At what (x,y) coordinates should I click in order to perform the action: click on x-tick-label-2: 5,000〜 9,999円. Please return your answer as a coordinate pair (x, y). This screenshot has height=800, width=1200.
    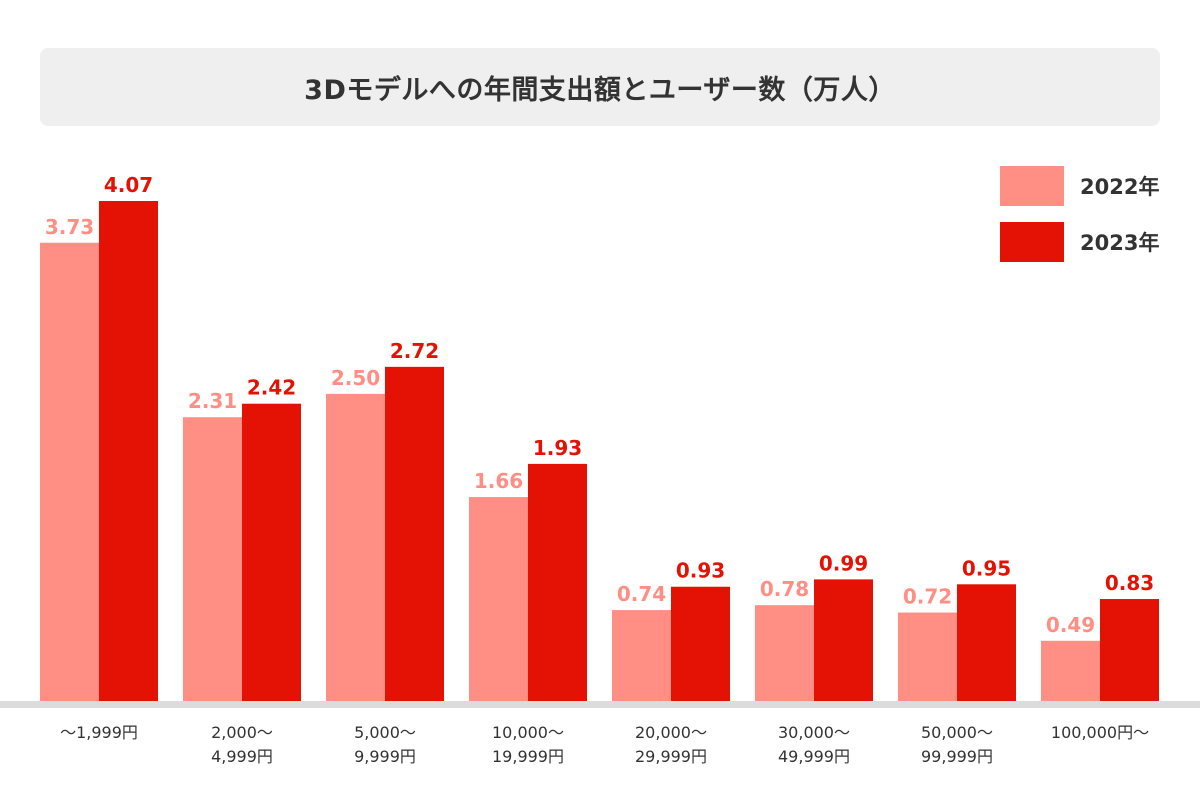
    Looking at the image, I should click on (385, 744).